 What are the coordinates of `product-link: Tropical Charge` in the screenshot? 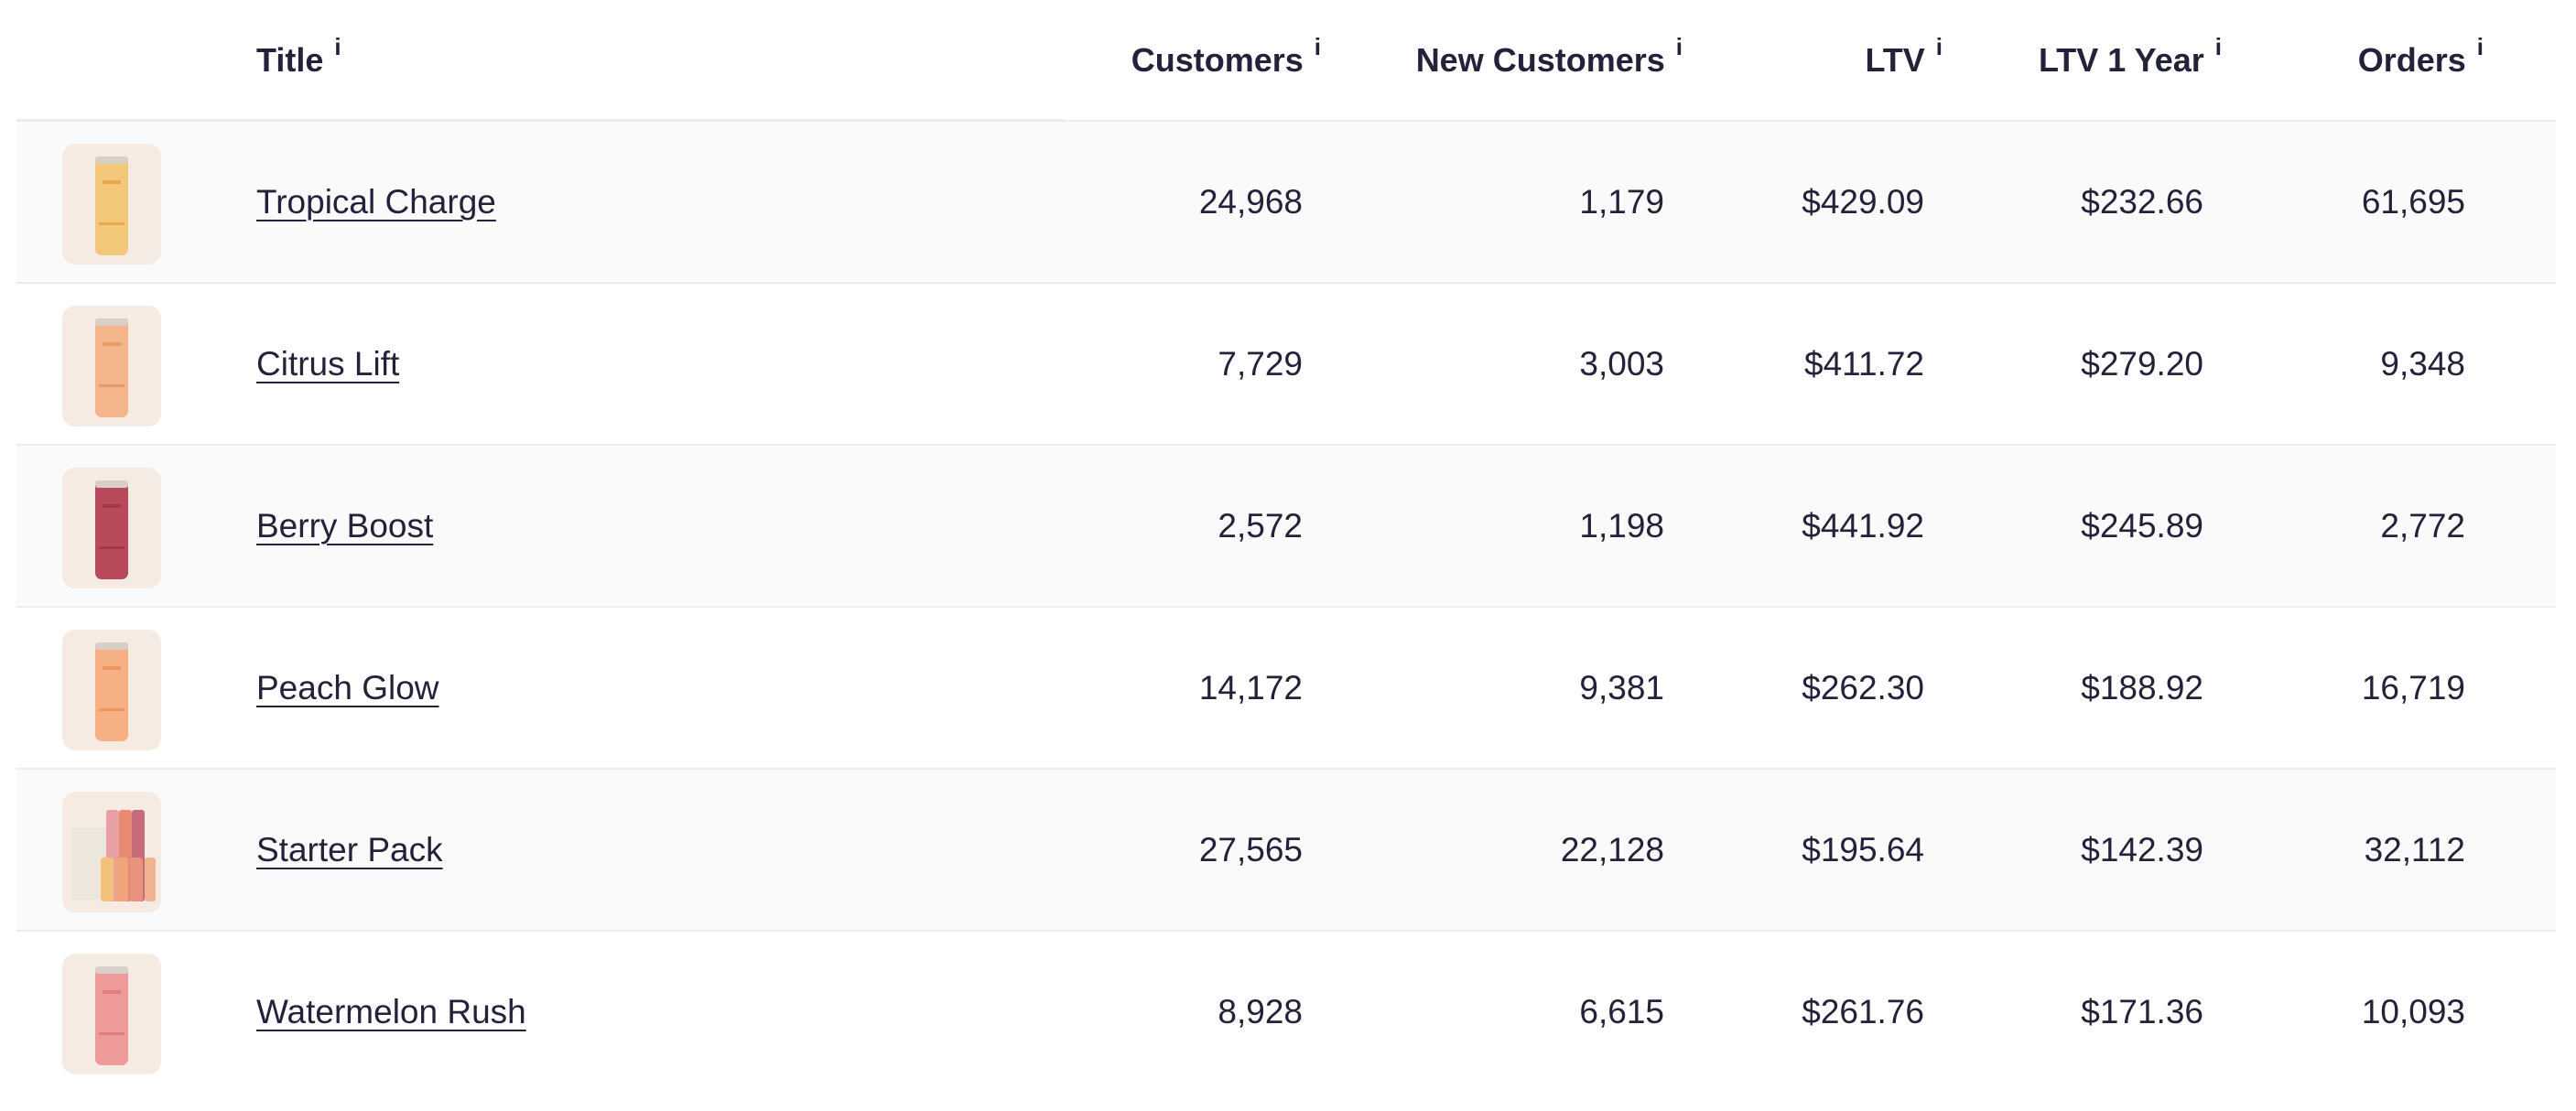 It's located at (376, 202).